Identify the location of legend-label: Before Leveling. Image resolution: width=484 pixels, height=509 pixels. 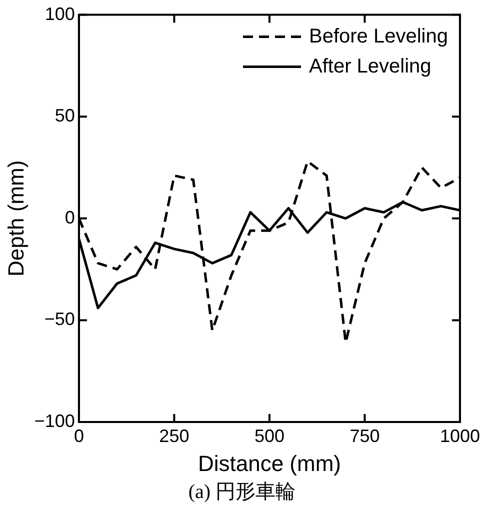
(378, 36).